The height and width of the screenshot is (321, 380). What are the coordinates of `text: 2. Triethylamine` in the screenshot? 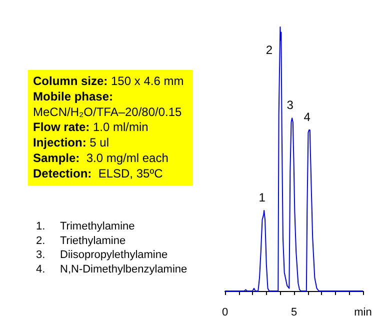 It's located at (81, 240).